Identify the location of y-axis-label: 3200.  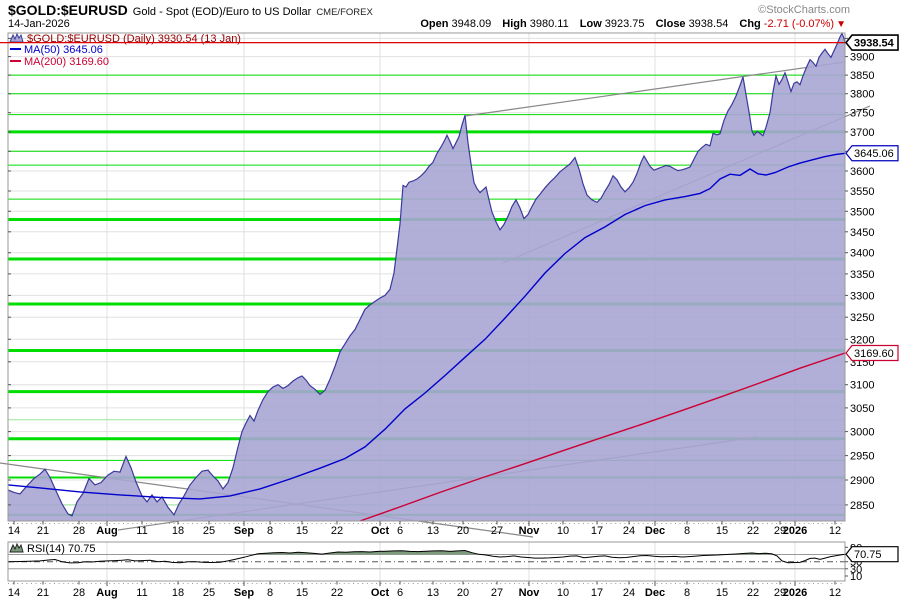
(862, 340).